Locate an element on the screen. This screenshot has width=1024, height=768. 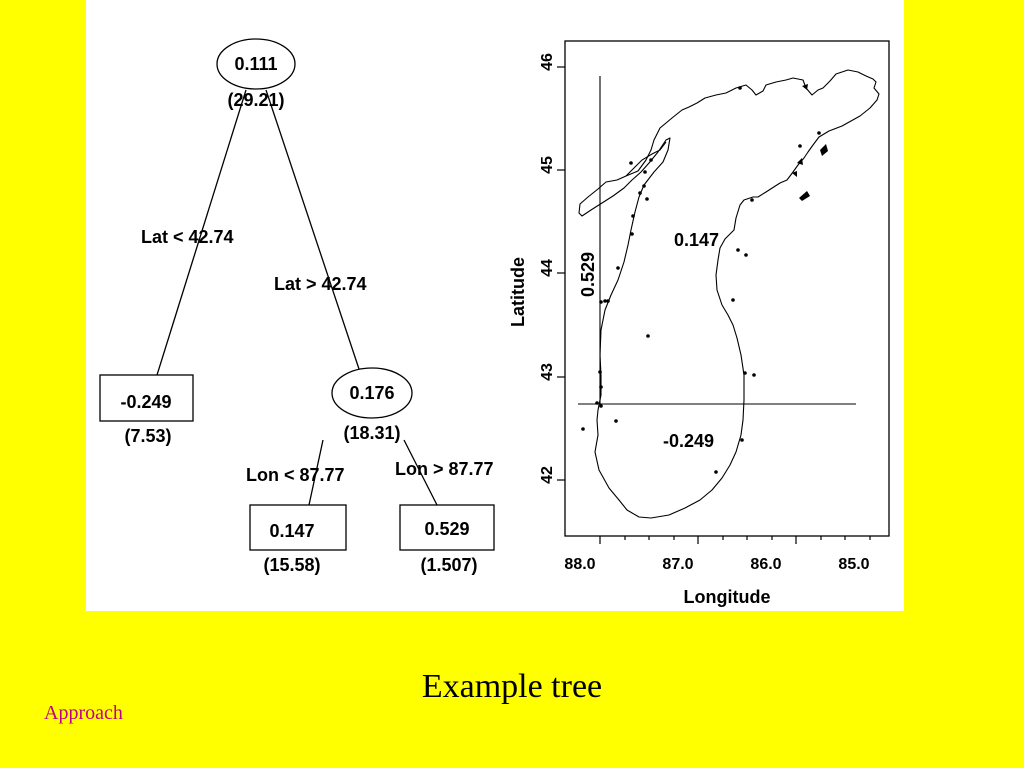
tree-edge-root-left is located at coordinates (201, 232).